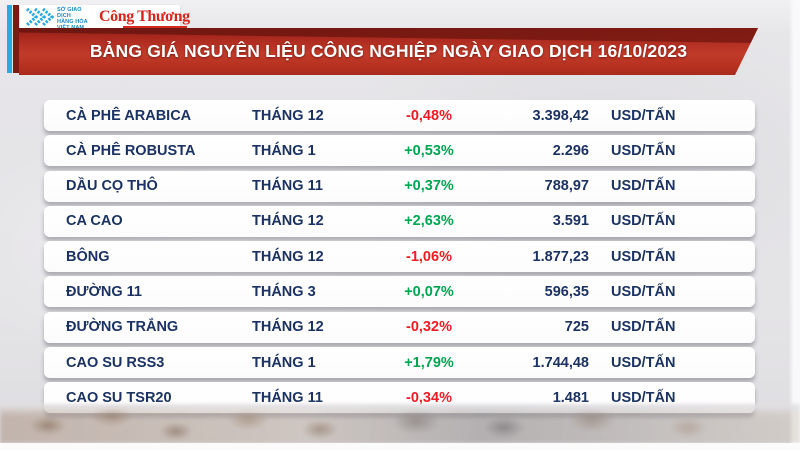 The image size is (800, 450). I want to click on newspaper-masthead-text: Công Thương, so click(144, 16).